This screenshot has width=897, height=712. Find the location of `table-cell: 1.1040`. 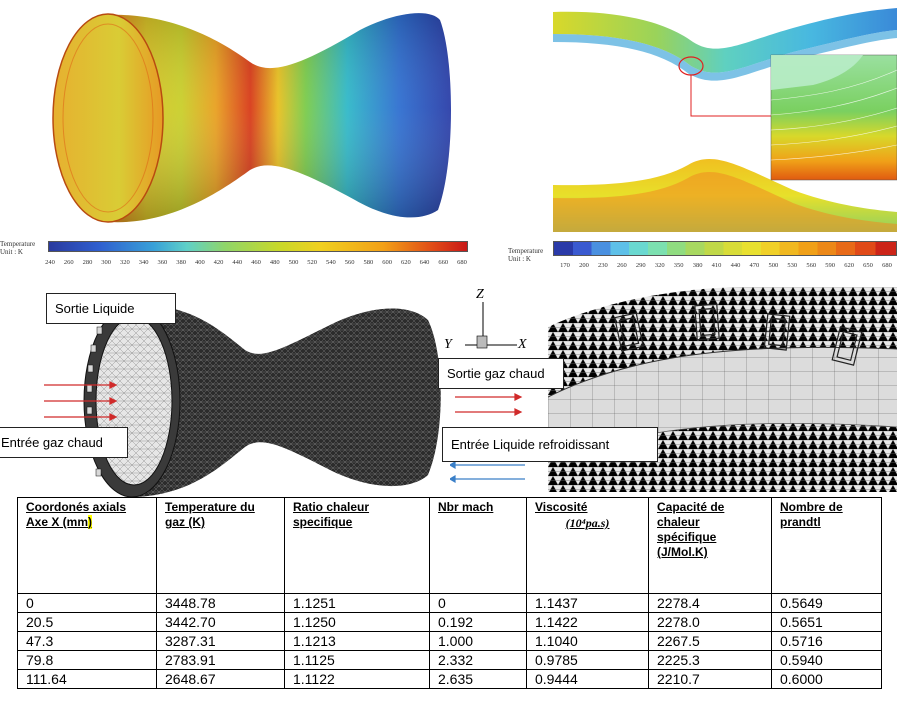

table-cell: 1.1040 is located at coordinates (588, 641).